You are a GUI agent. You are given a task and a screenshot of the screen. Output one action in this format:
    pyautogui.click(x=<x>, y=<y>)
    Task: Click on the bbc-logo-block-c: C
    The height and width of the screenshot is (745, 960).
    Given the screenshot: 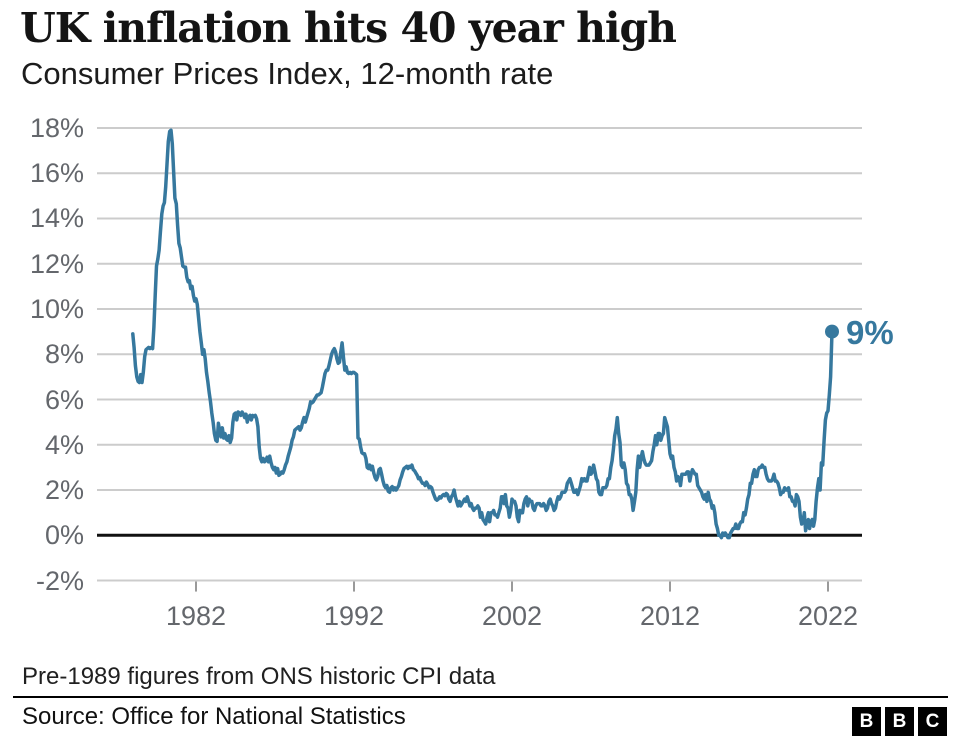 What is the action you would take?
    pyautogui.click(x=932, y=721)
    